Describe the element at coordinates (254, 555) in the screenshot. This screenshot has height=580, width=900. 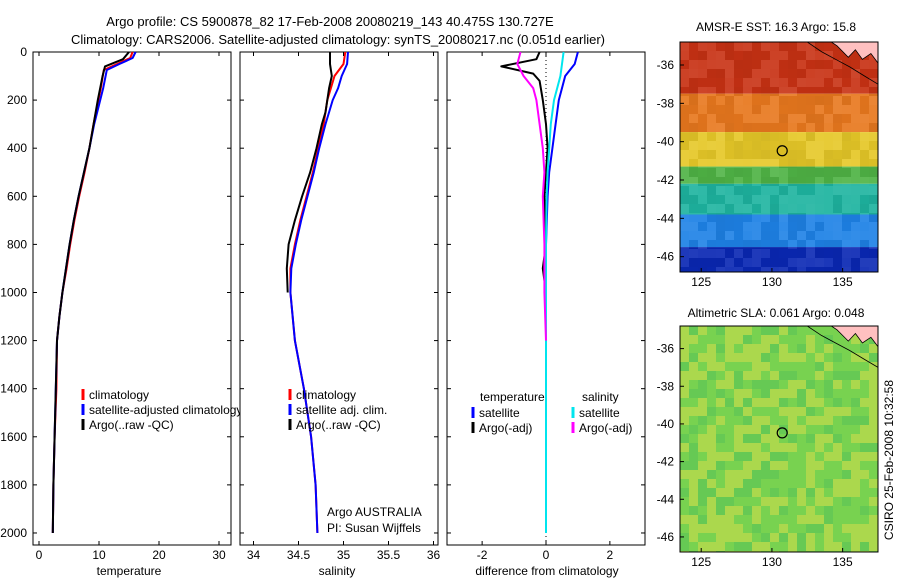
I see `x-tick-label: 34` at that location.